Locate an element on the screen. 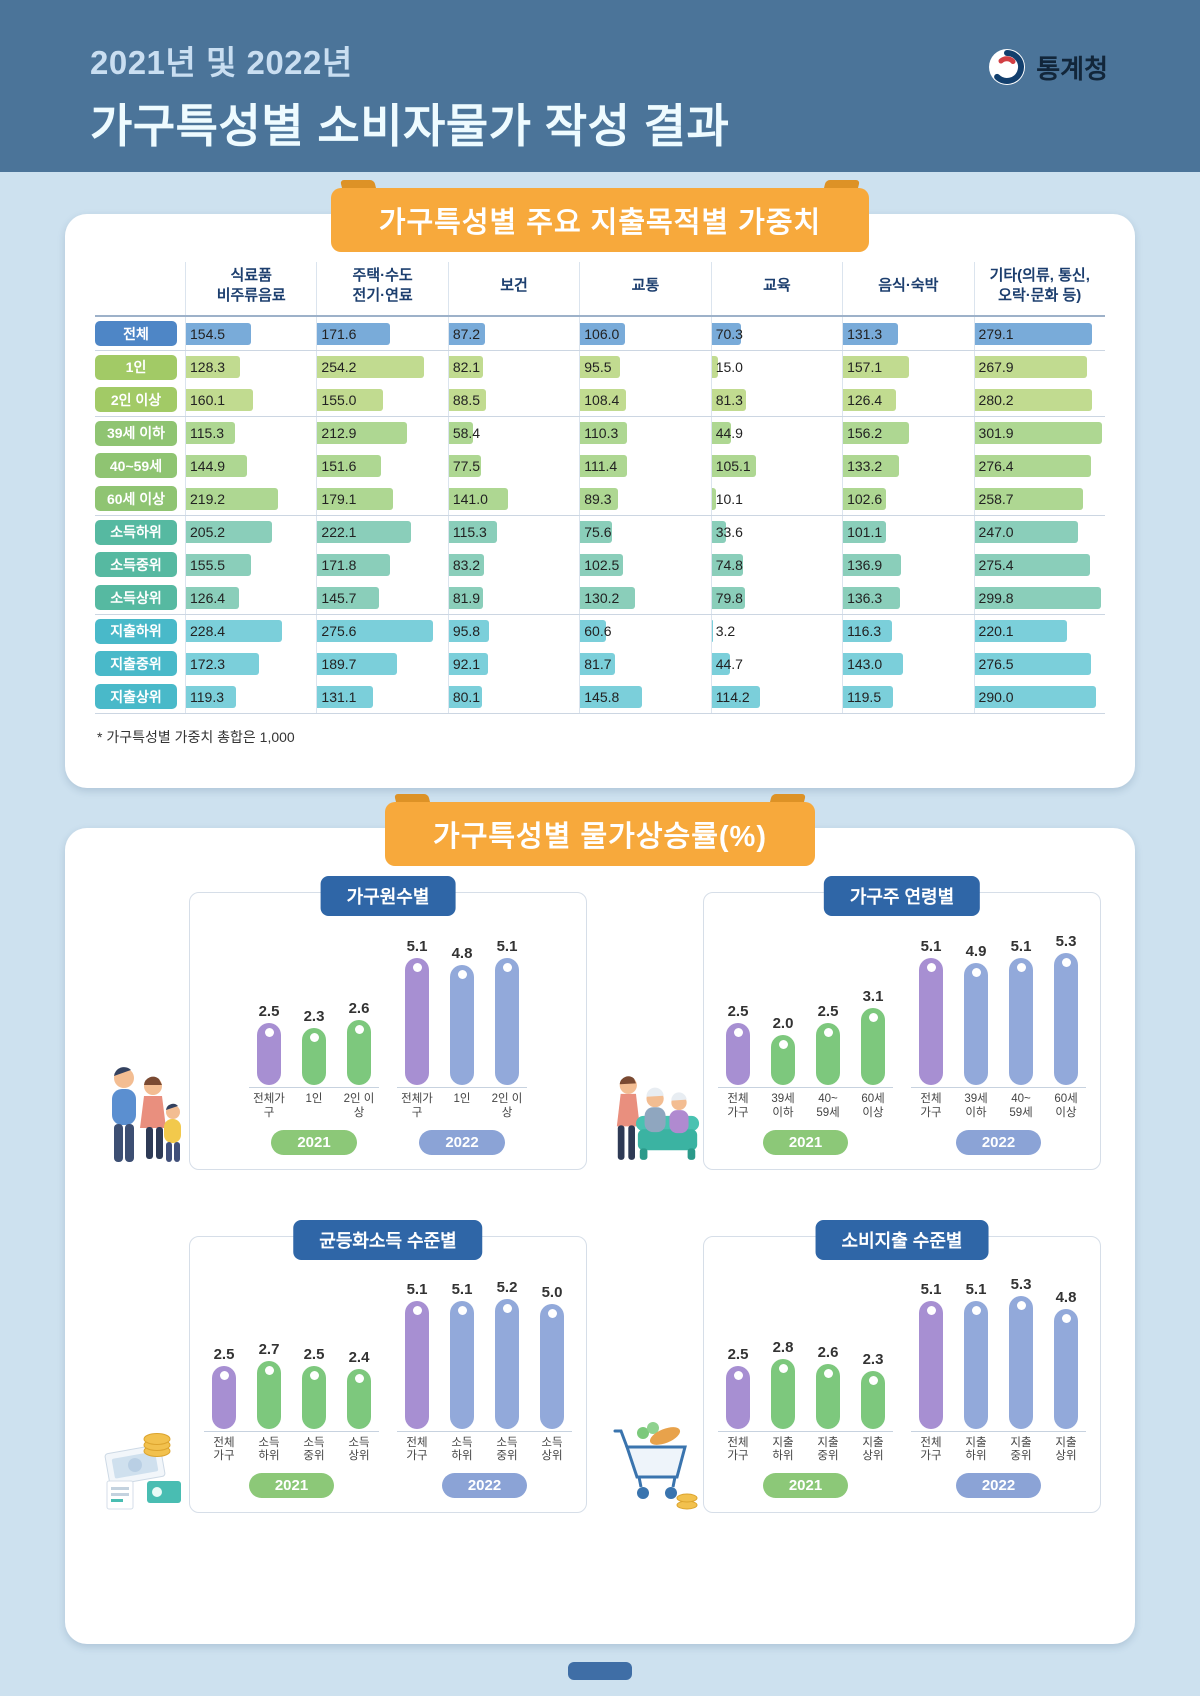 The width and height of the screenshot is (1200, 1696). weight-cell: 228.4 is located at coordinates (250, 631).